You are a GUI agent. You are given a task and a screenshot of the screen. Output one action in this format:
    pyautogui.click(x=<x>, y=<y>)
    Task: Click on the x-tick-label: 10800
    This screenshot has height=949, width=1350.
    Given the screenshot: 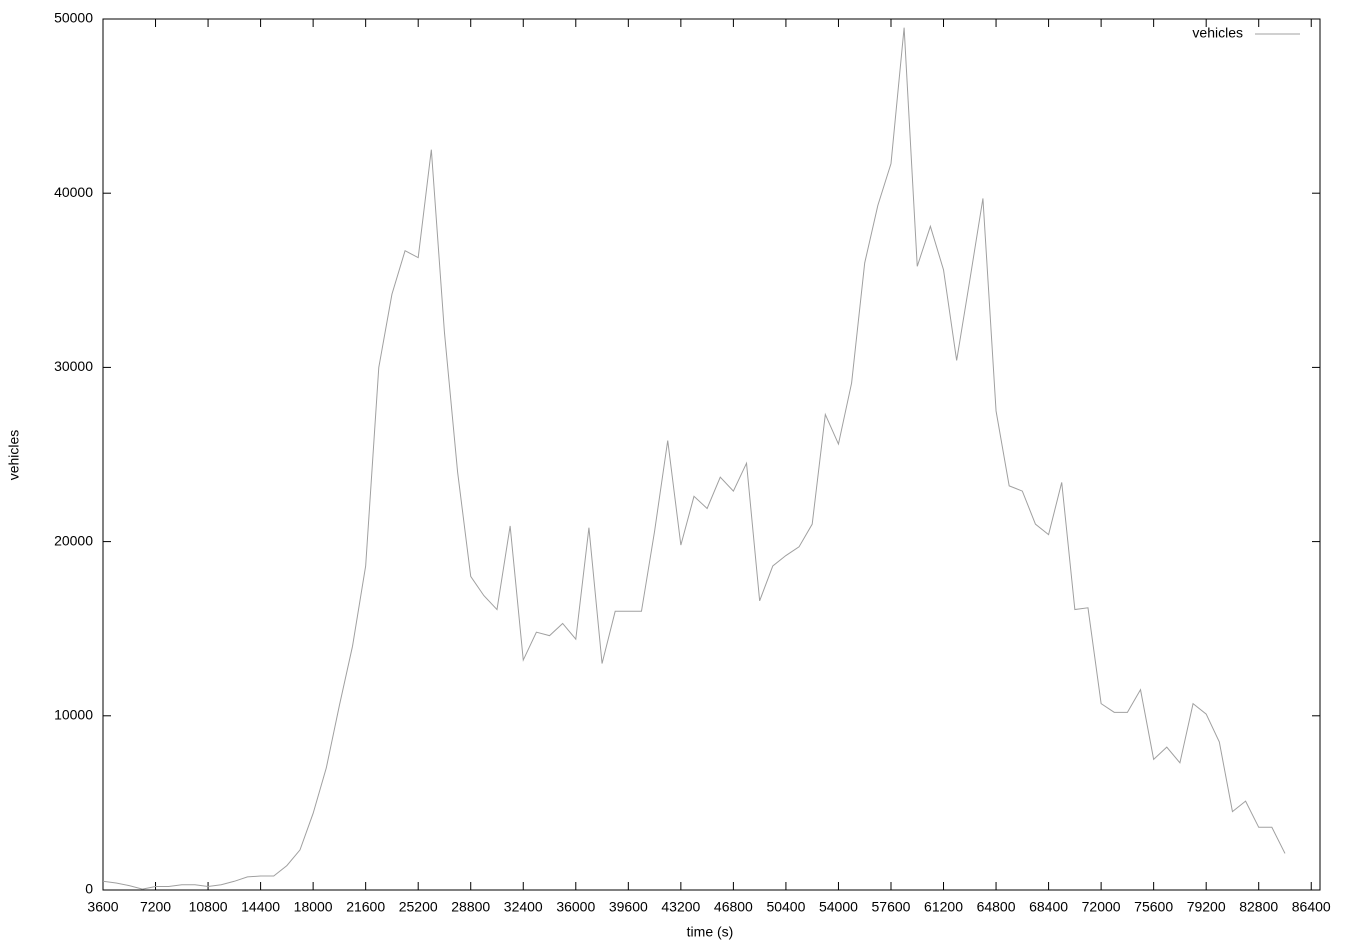 What is the action you would take?
    pyautogui.click(x=208, y=907)
    